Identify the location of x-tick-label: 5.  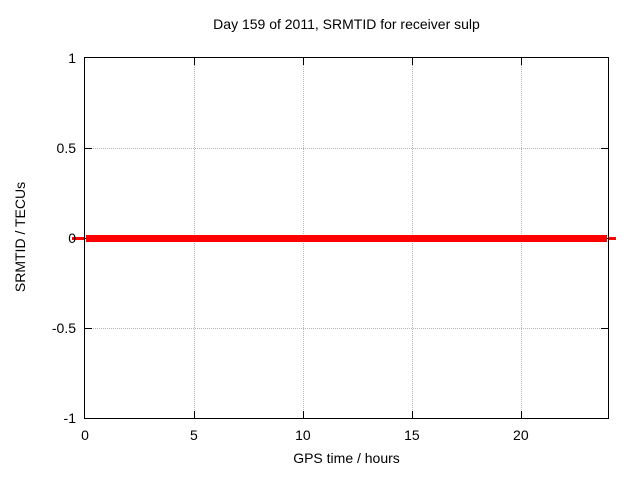
(194, 435).